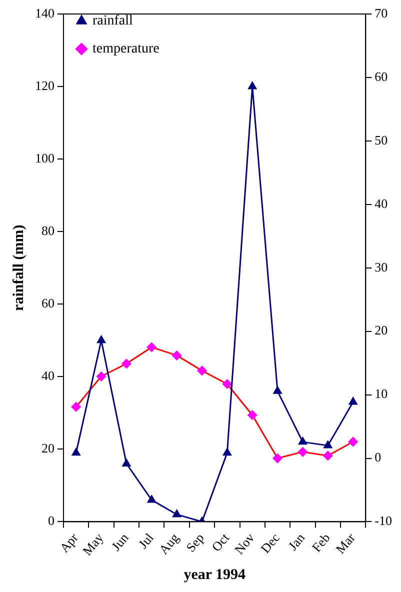 The height and width of the screenshot is (592, 401). What do you see at coordinates (113, 21) in the screenshot?
I see `legend-label: rainfall` at bounding box center [113, 21].